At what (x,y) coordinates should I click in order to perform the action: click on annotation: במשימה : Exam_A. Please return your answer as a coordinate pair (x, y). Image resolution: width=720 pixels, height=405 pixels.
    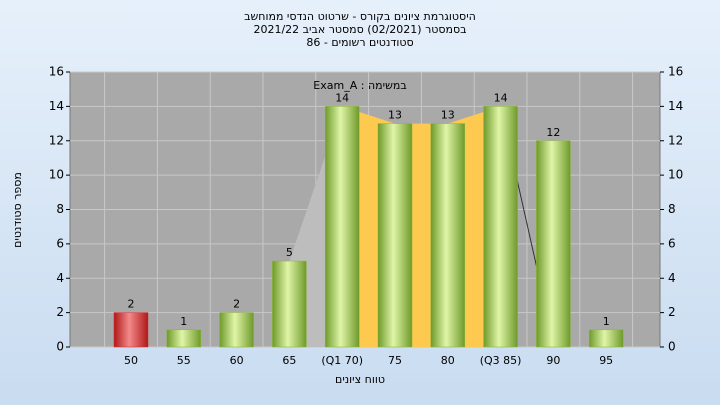
    Looking at the image, I should click on (359, 85).